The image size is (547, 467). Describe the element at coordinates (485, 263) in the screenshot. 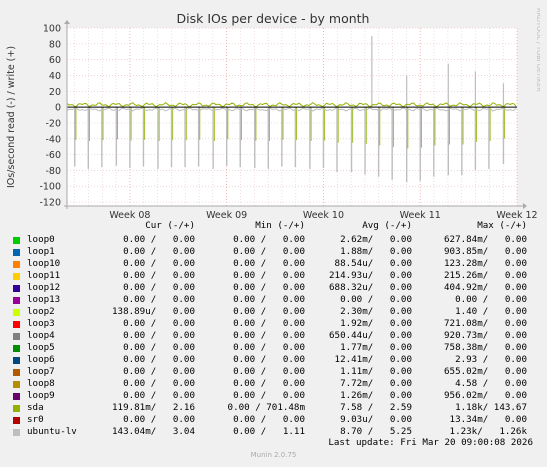

I see `legend-max: 123.28m/ 0.00` at that location.